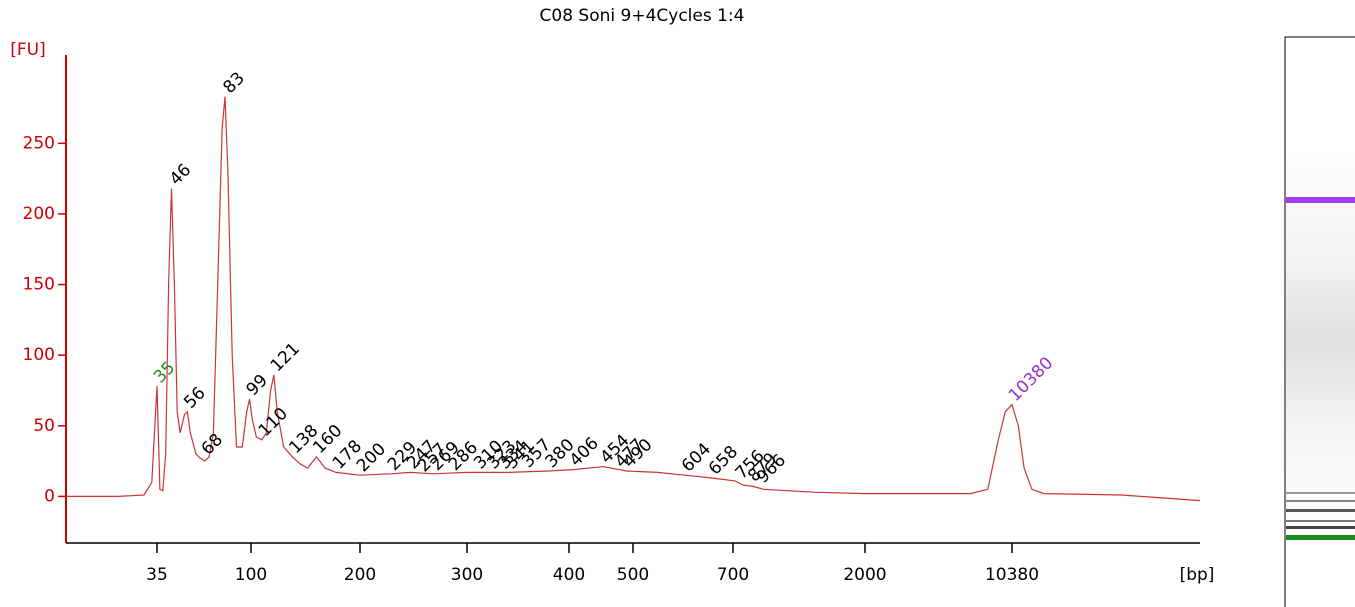  I want to click on y-tick-label: 50, so click(44, 426).